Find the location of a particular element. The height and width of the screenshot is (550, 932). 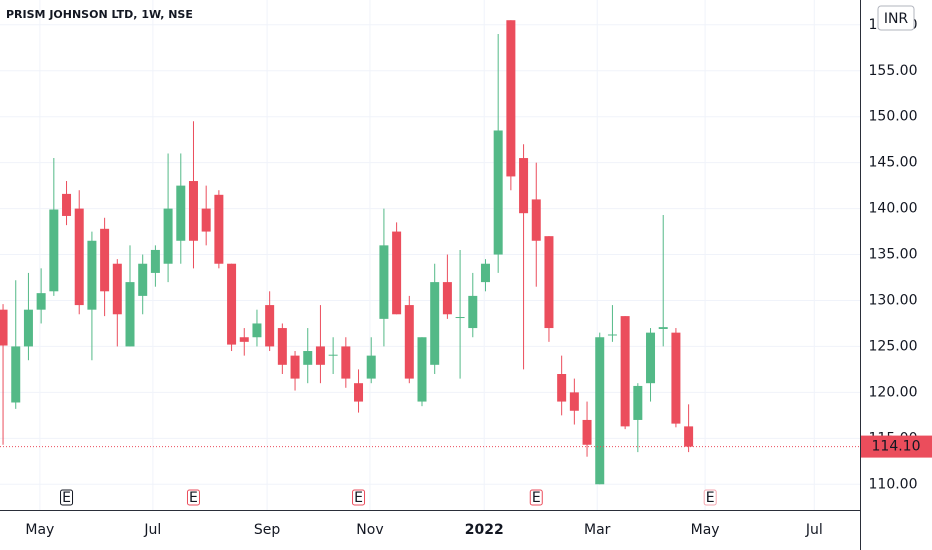

currency-box is located at coordinates (896, 18).